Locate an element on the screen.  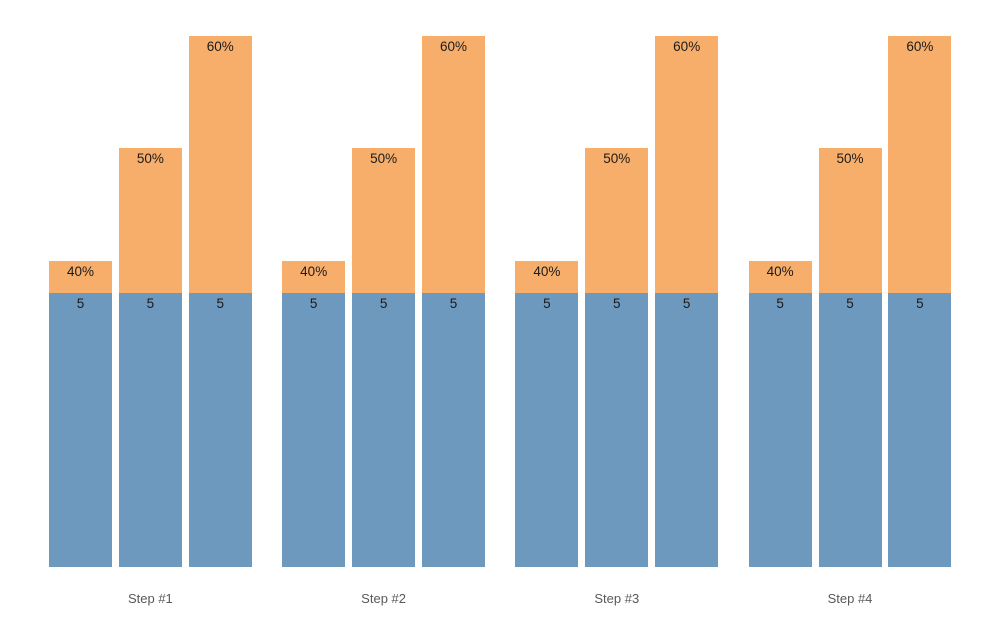
category-label: Step #1 is located at coordinates (150, 598).